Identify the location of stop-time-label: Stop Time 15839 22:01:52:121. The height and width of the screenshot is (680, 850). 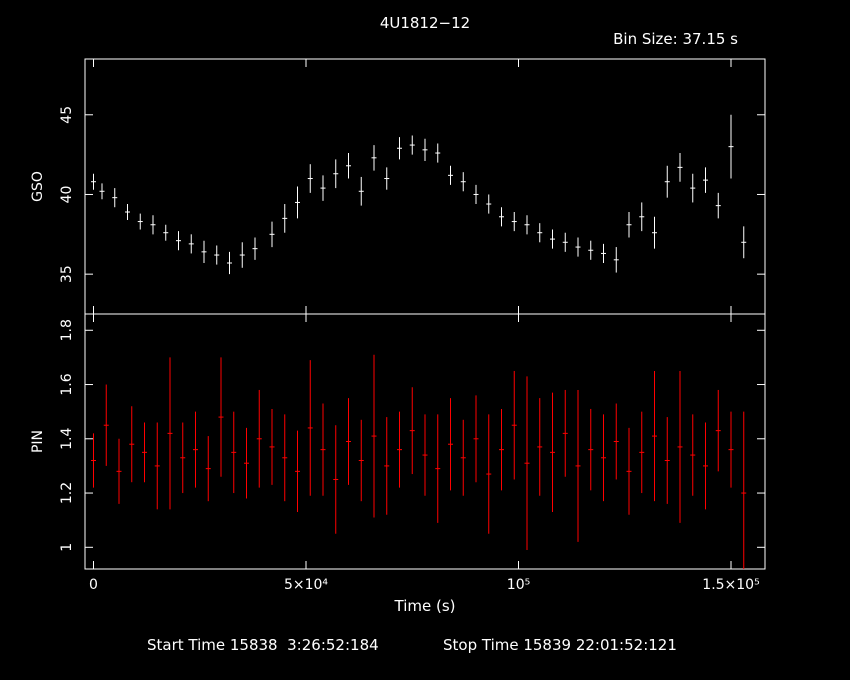
(560, 645).